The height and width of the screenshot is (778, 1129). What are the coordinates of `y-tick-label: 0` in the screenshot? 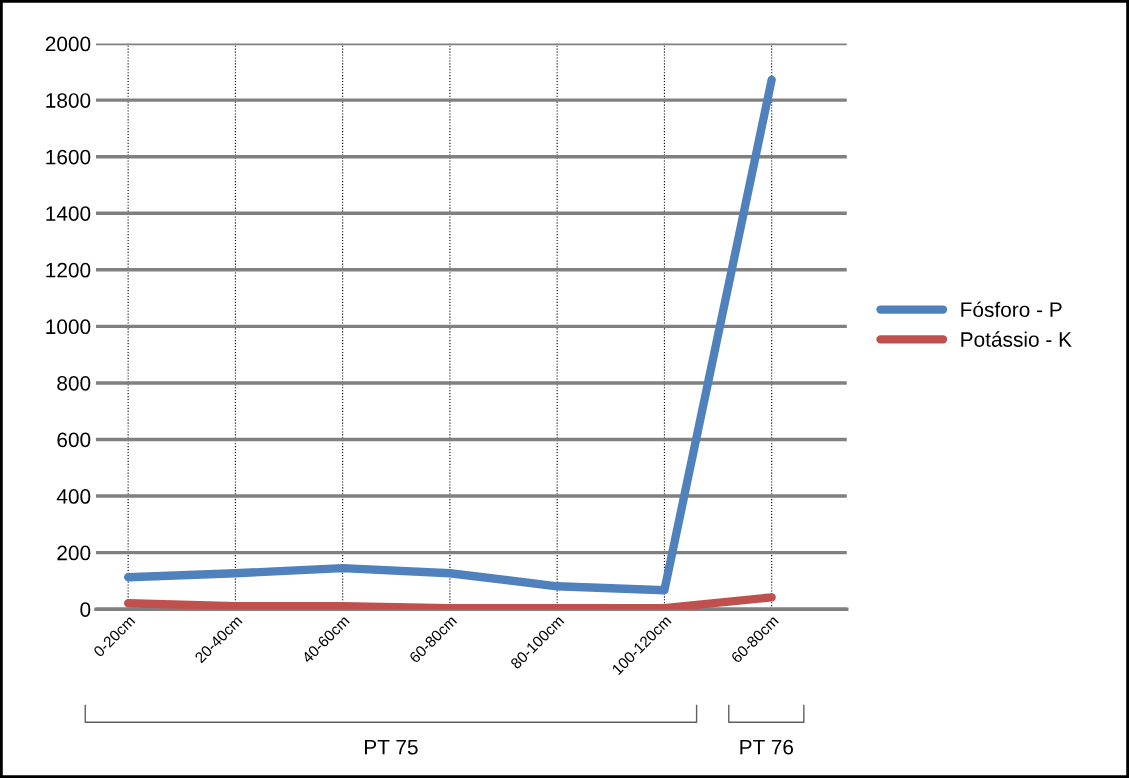 It's located at (85, 609).